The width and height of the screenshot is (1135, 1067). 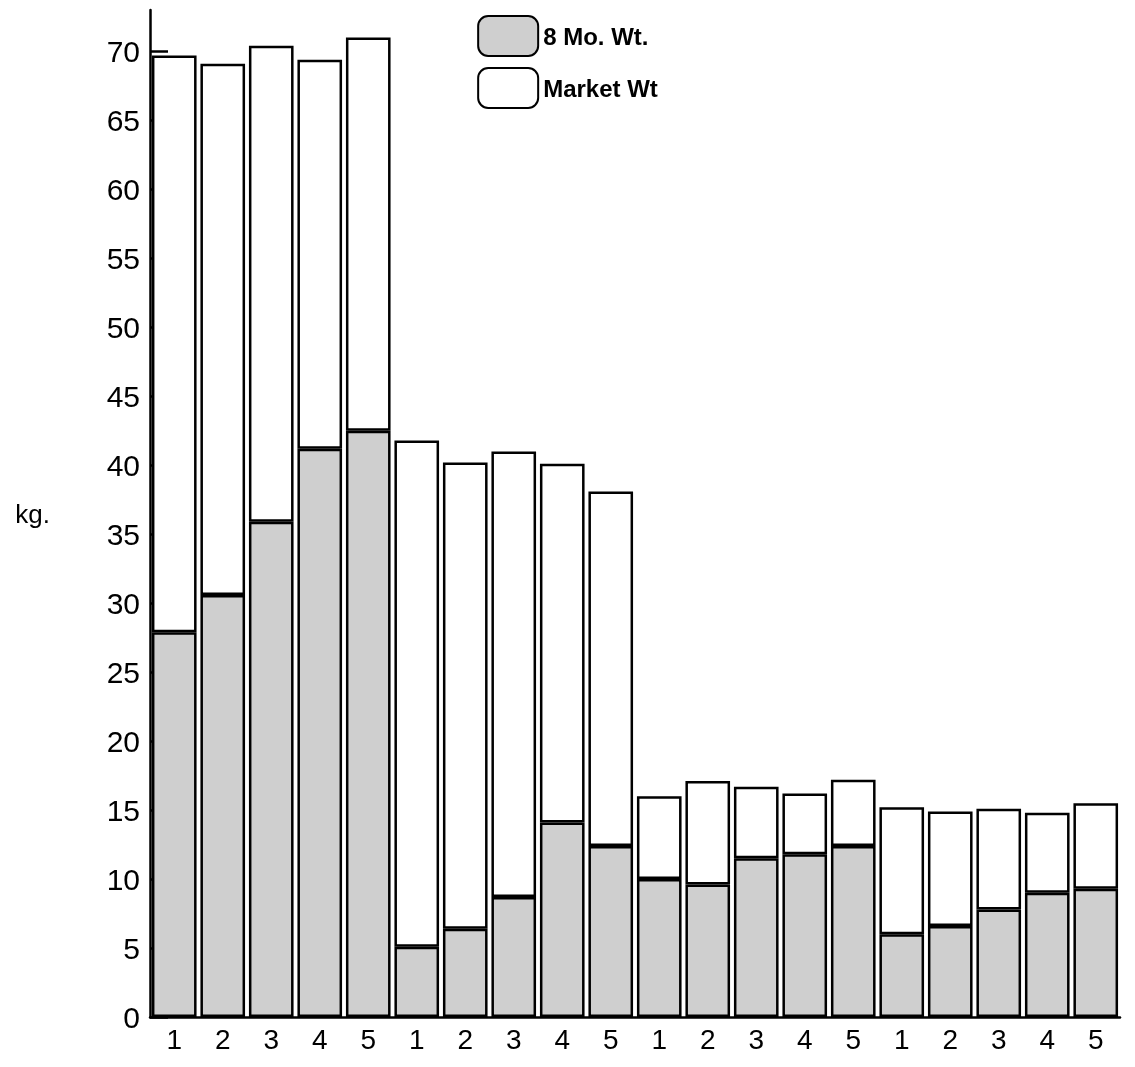 I want to click on y-tick-label: 30, so click(x=123, y=603).